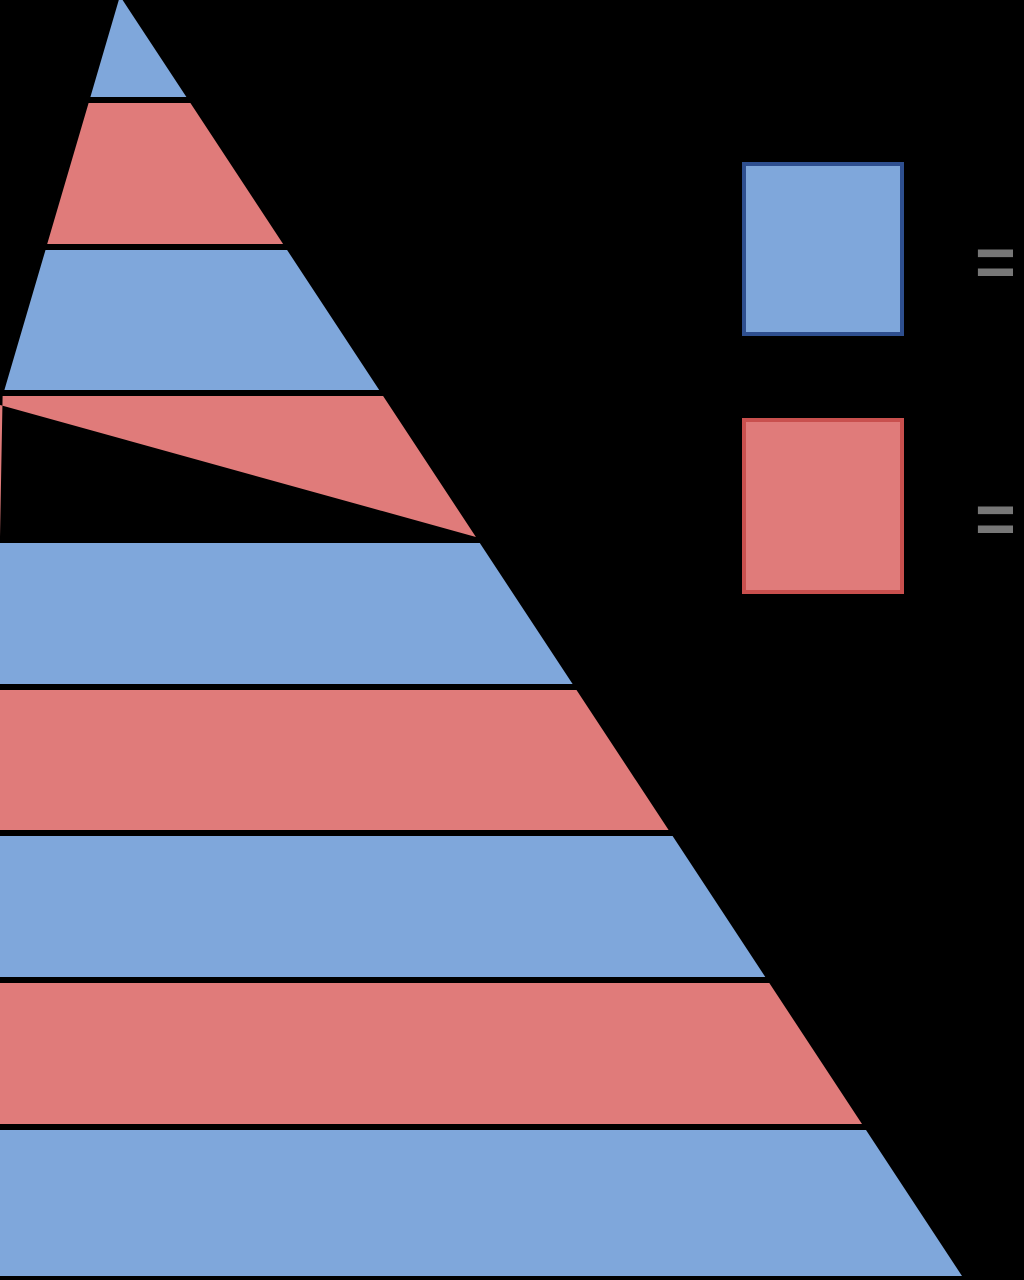  Describe the element at coordinates (334, 760) in the screenshot. I see `pyramid-stripe-6-red` at that location.